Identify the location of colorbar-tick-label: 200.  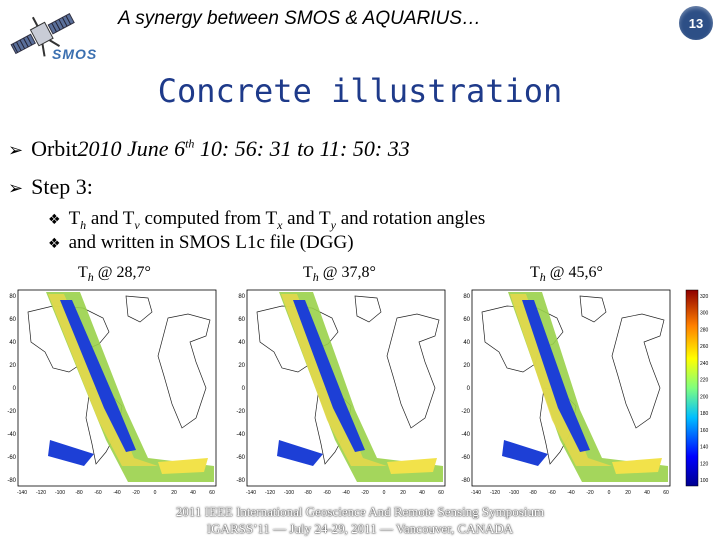
(704, 397).